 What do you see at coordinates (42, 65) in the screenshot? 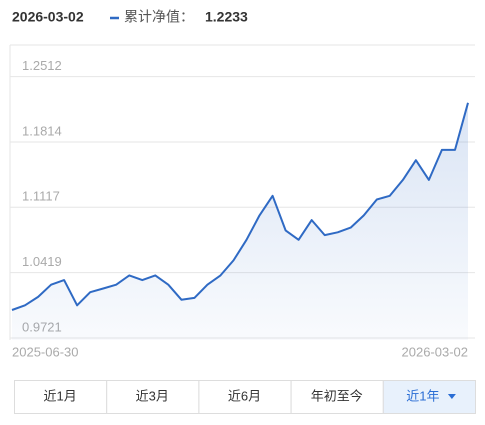
I see `y-tick-label: 1.2512` at bounding box center [42, 65].